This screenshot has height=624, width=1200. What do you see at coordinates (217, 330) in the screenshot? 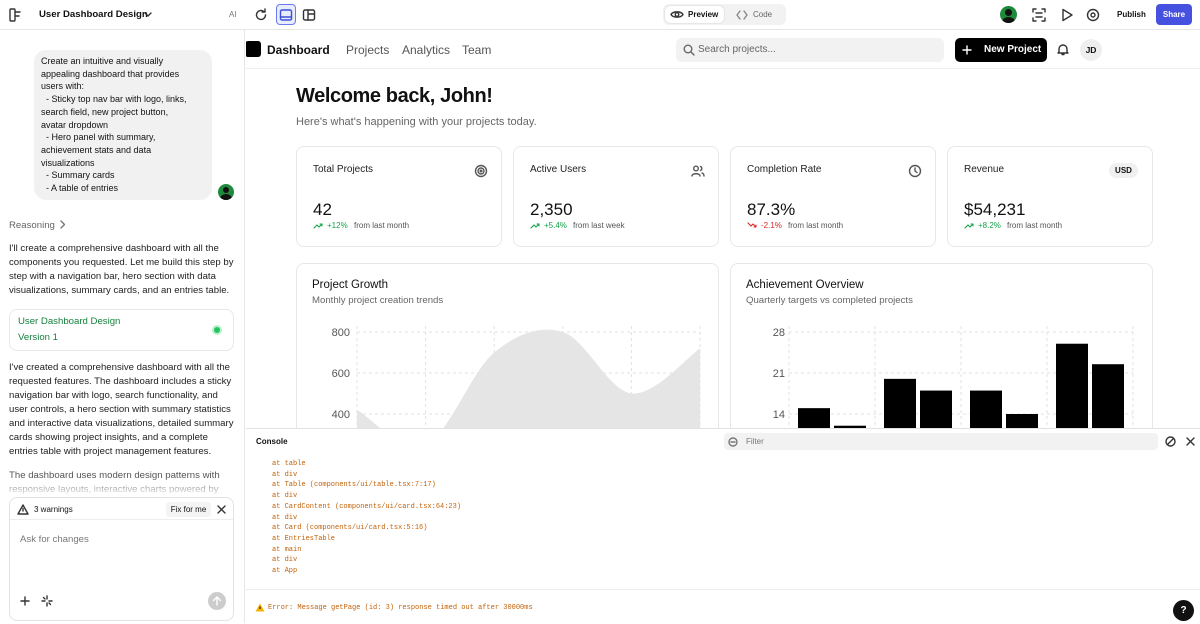
I see `status-dot` at bounding box center [217, 330].